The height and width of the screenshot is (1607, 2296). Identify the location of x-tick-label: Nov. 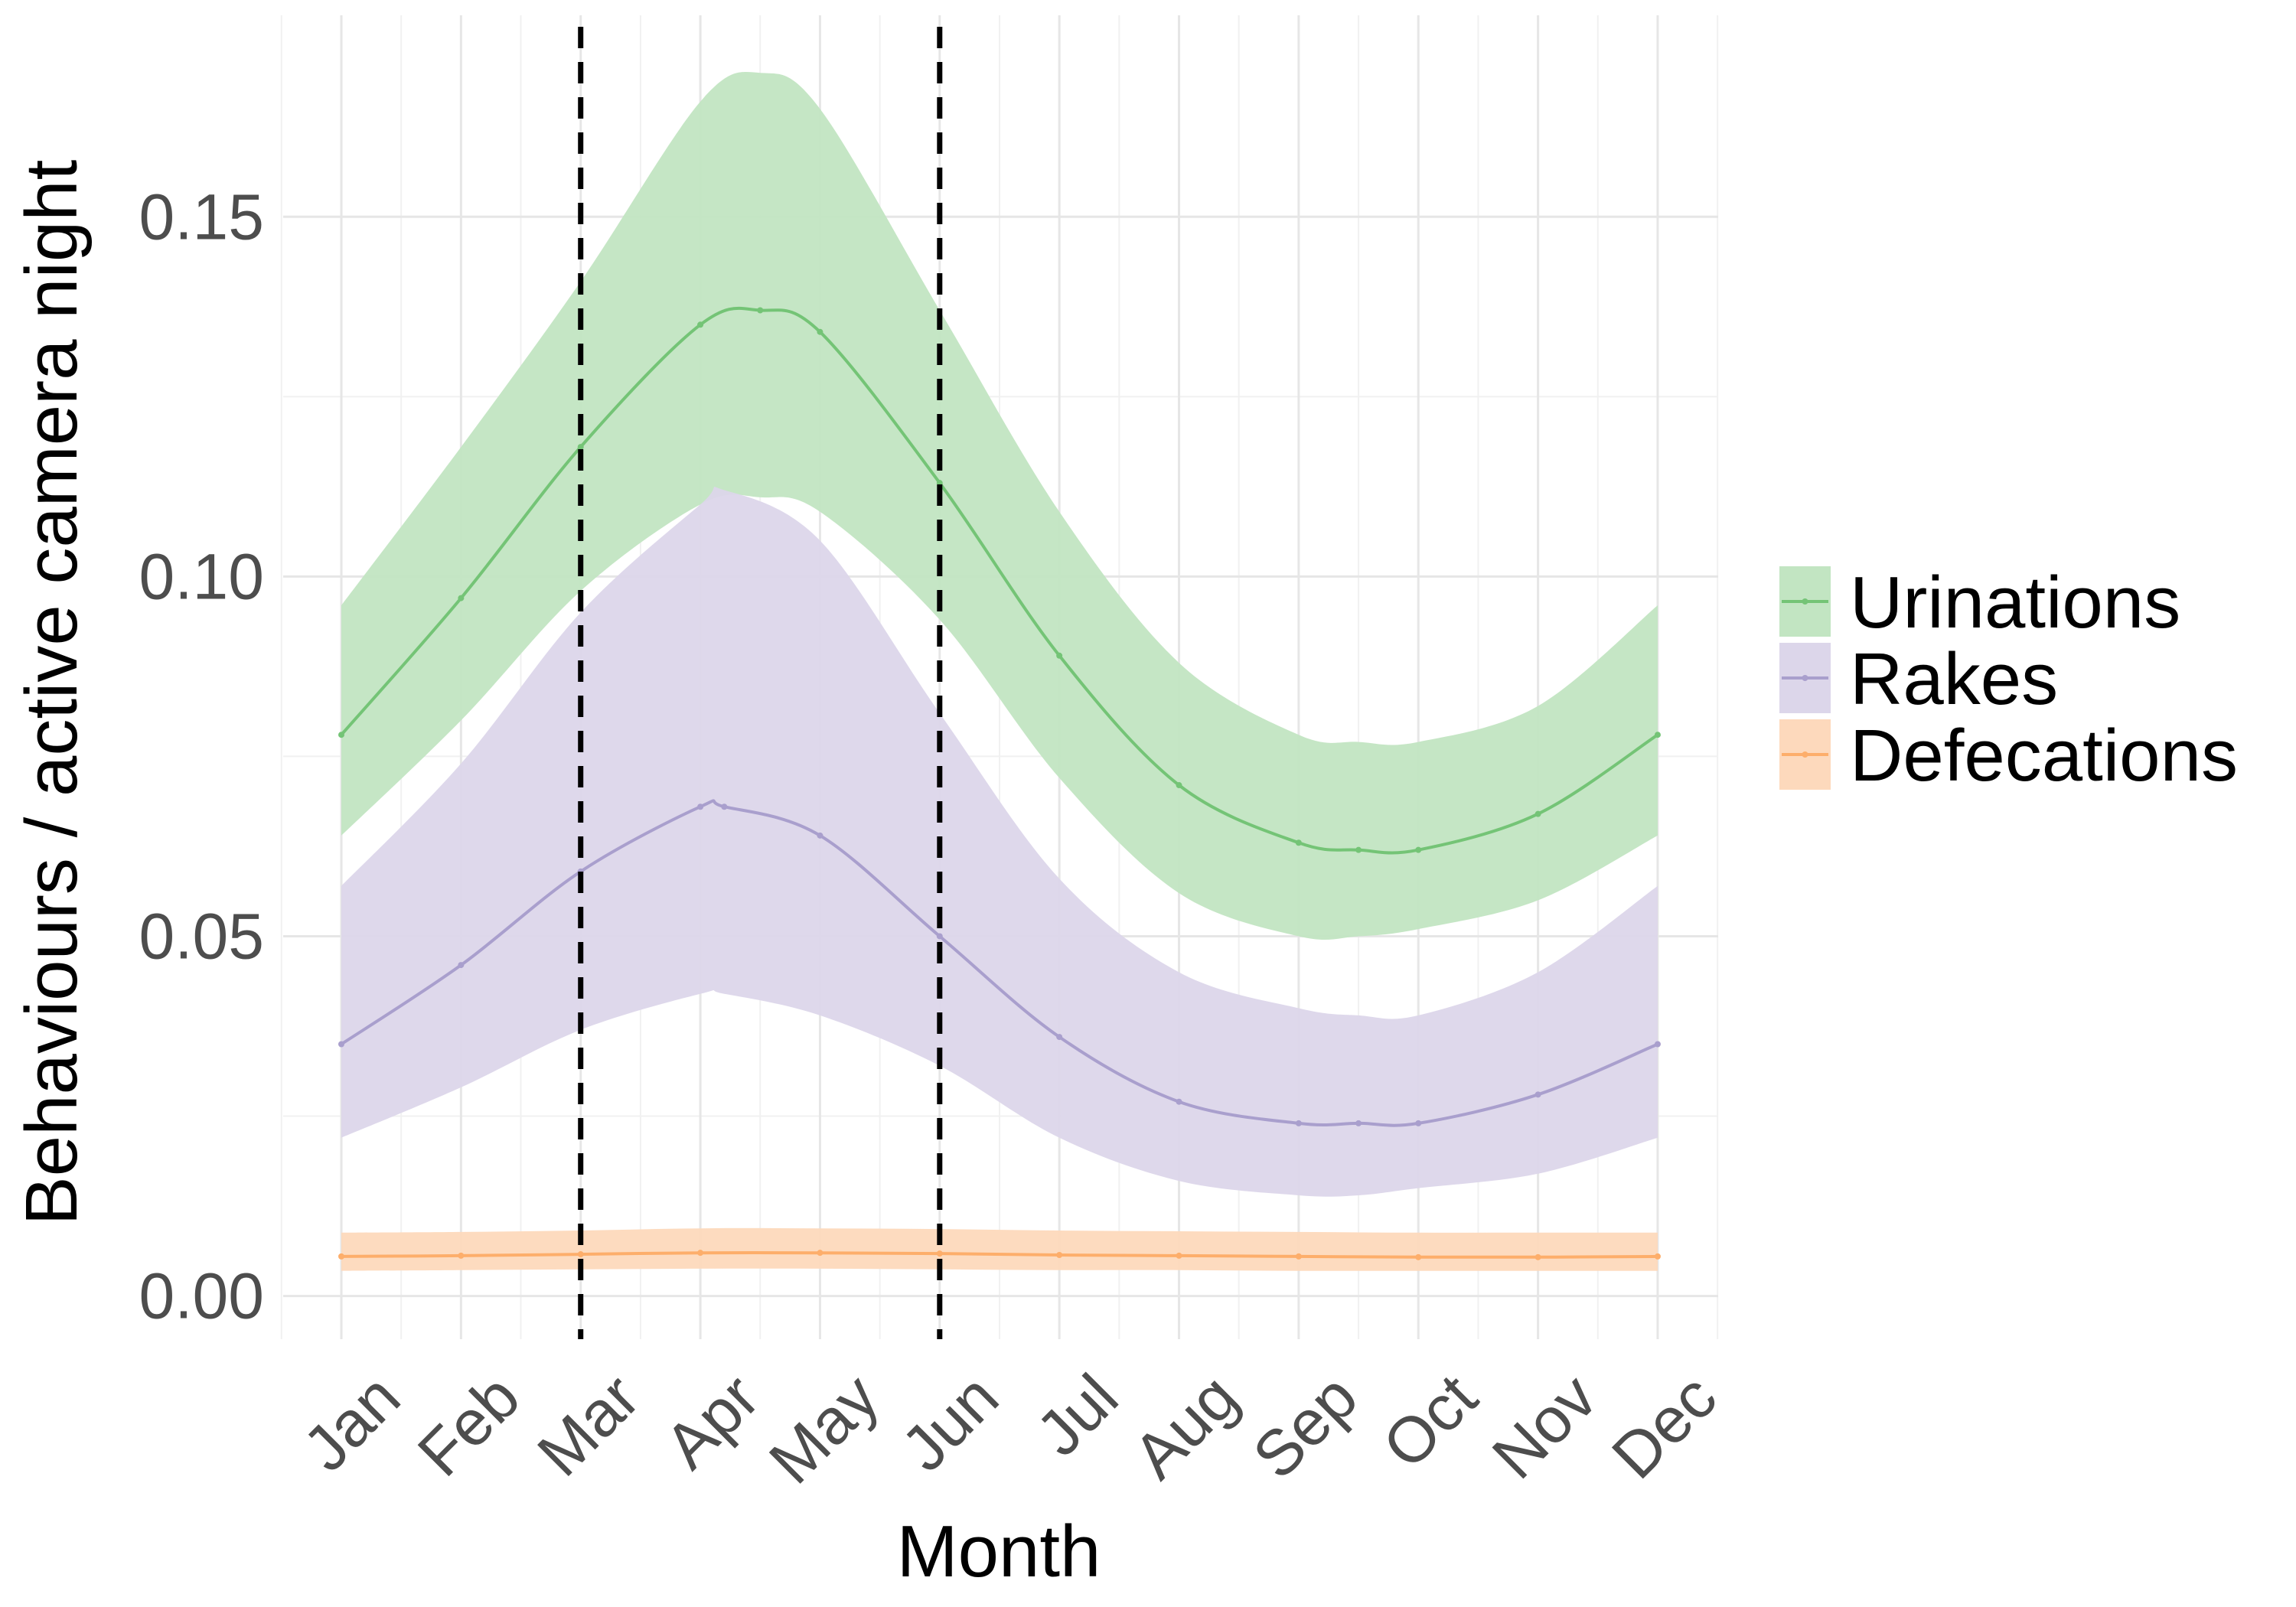
(1544, 1426).